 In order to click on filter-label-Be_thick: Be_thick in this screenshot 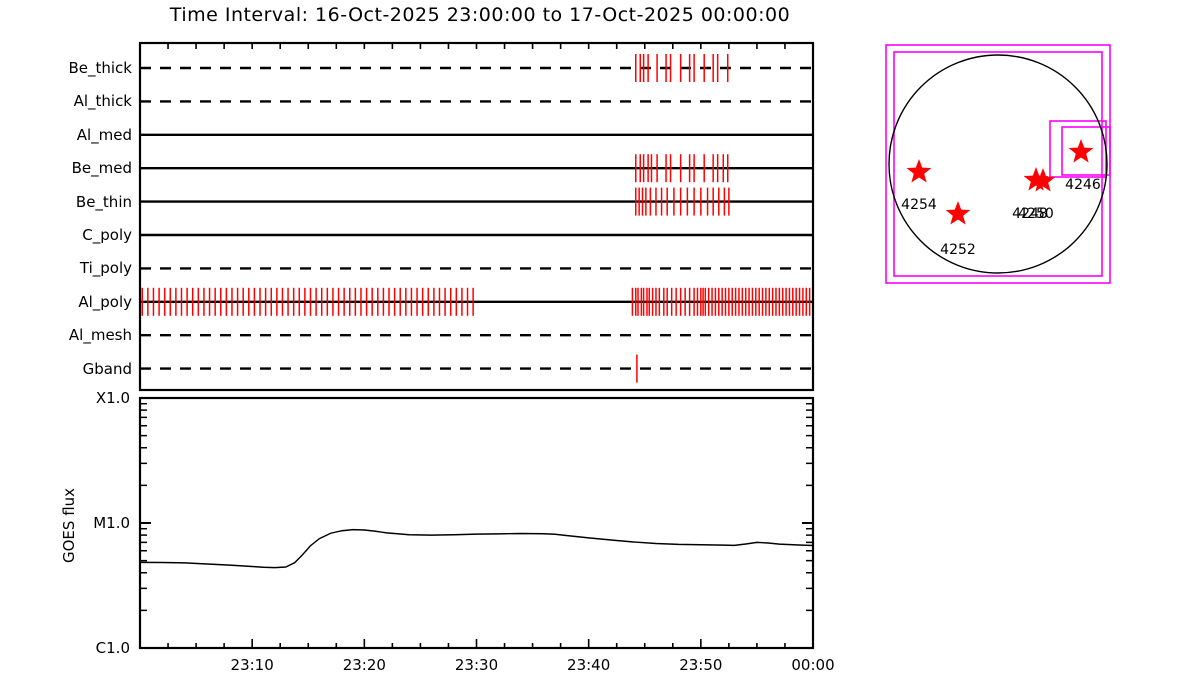, I will do `click(100, 68)`.